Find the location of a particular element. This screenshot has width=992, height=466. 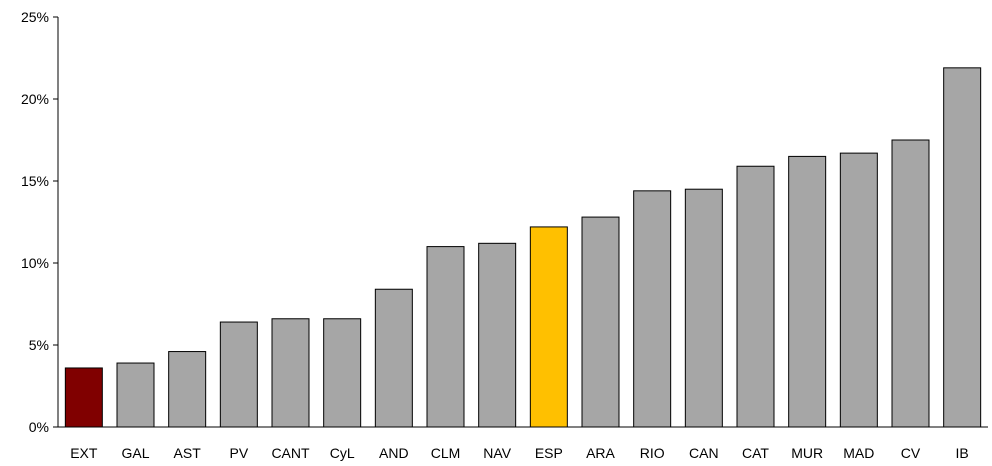

y-tick-label: 15% is located at coordinates (35, 181).